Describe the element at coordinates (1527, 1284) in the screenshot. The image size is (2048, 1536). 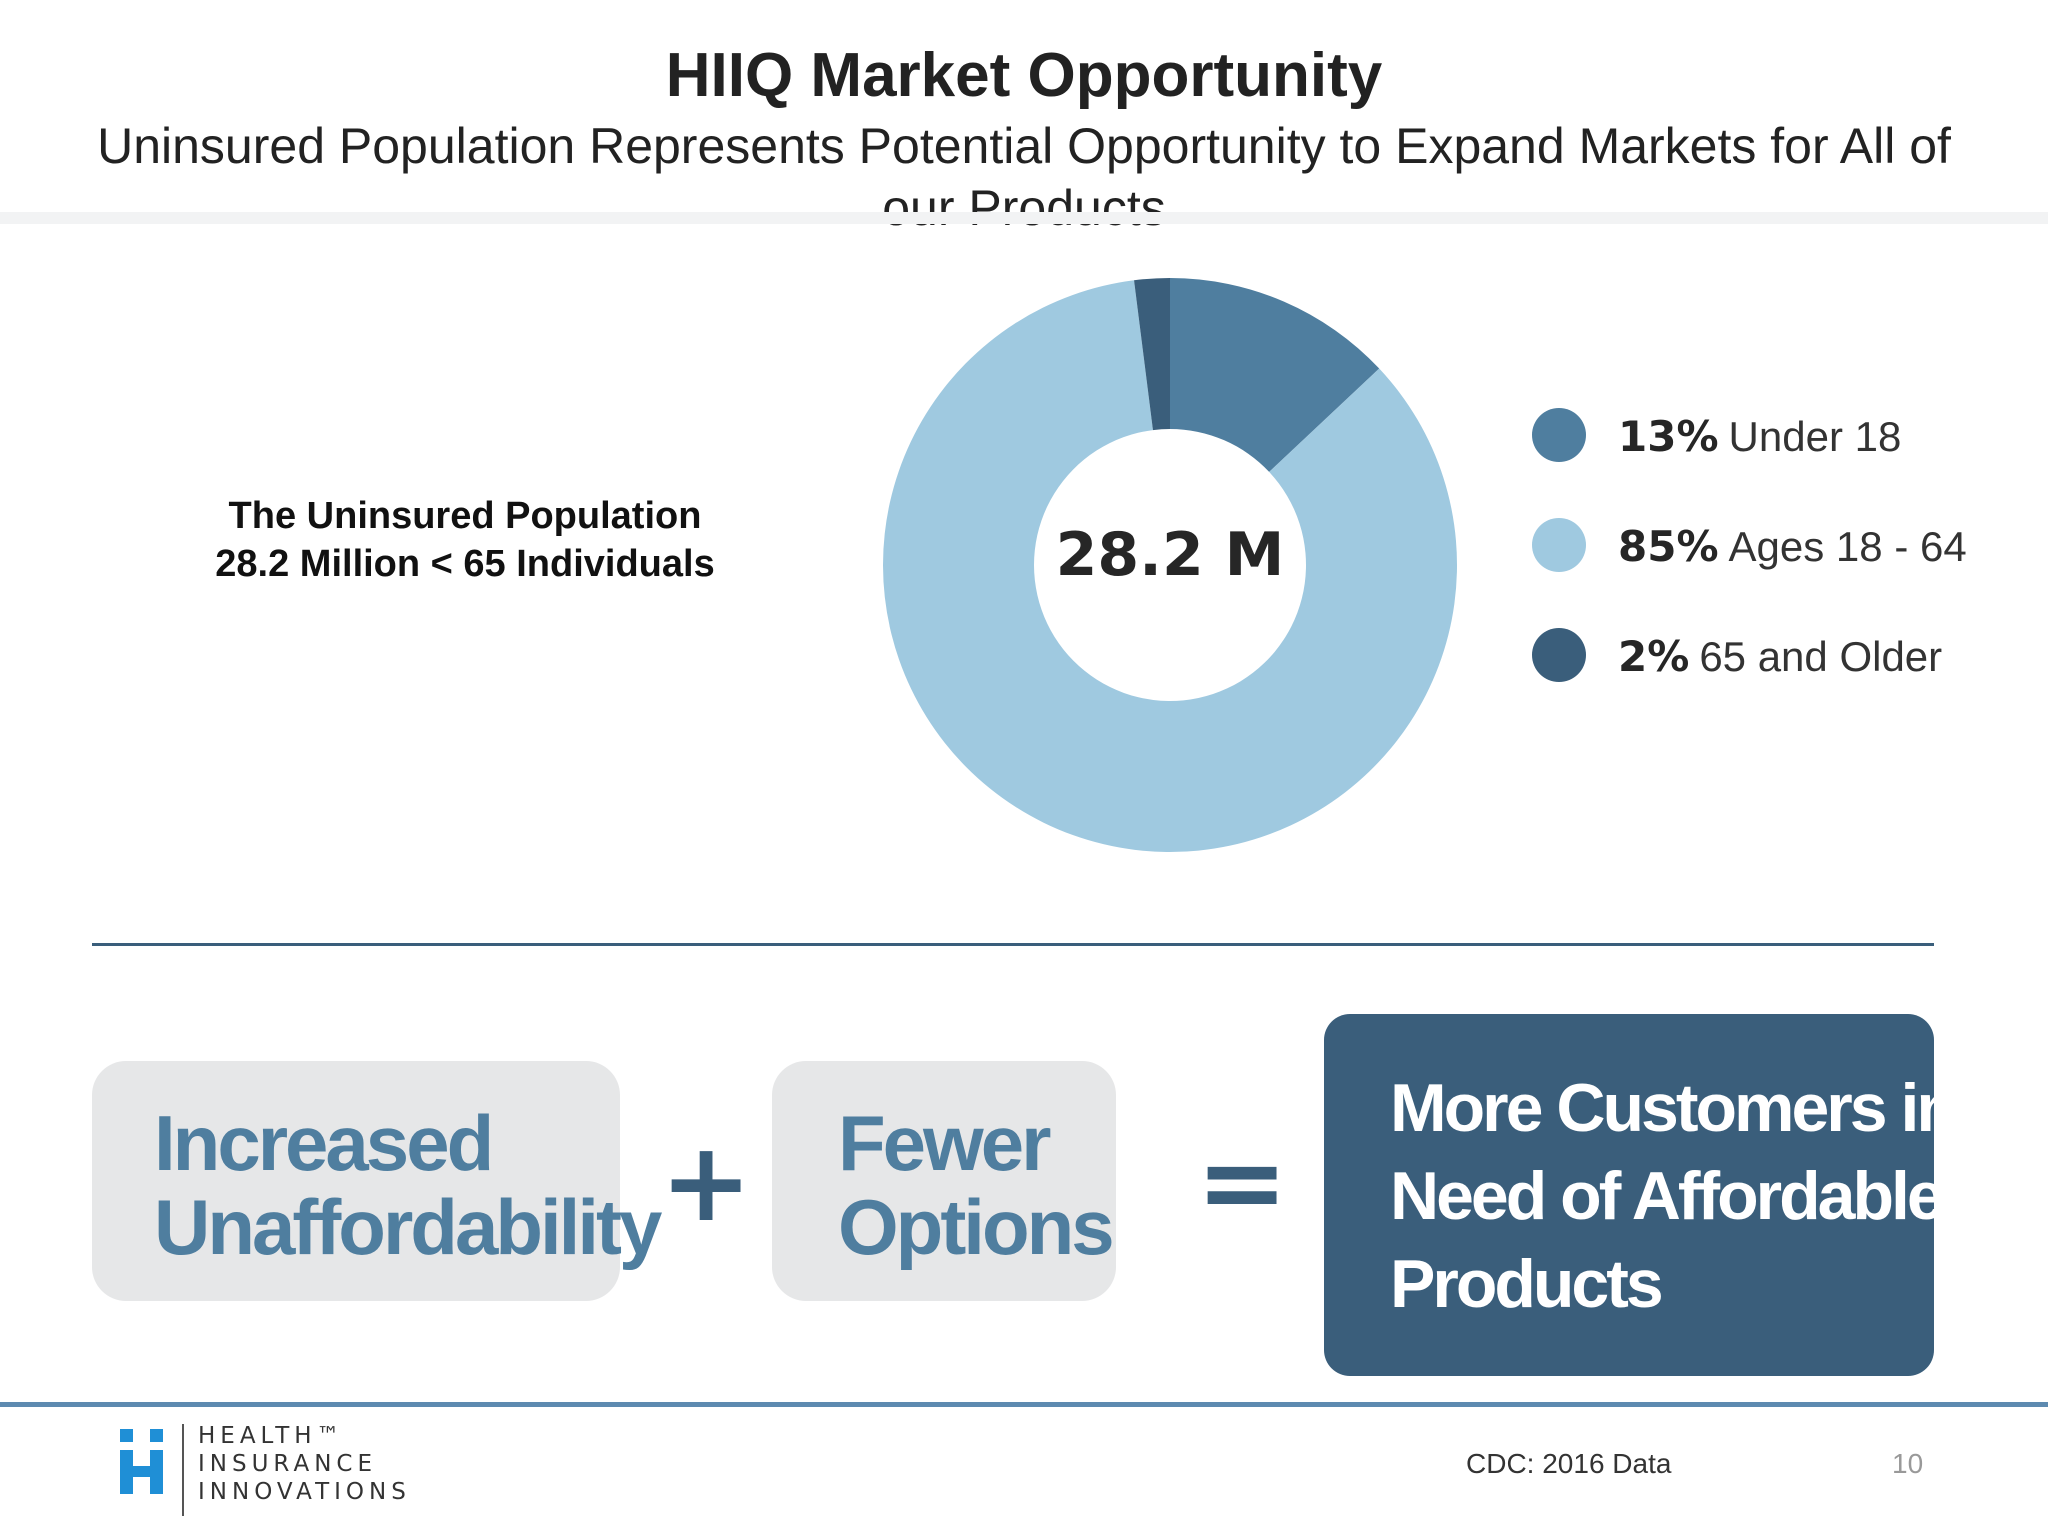
I see `result-line3: Products` at that location.